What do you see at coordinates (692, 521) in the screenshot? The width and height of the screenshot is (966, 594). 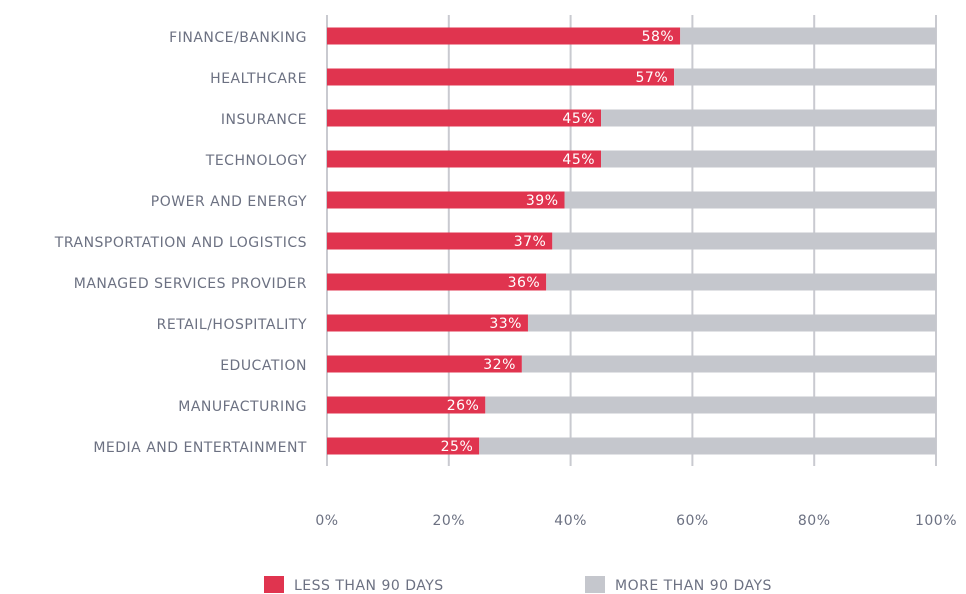 I see `x-tick-label: 60%` at bounding box center [692, 521].